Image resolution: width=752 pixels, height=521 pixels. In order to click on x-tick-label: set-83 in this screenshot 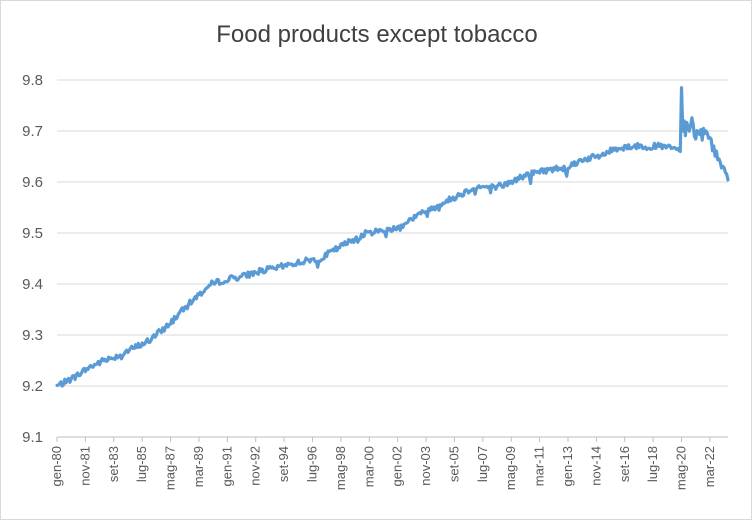, I will do `click(113, 464)`.